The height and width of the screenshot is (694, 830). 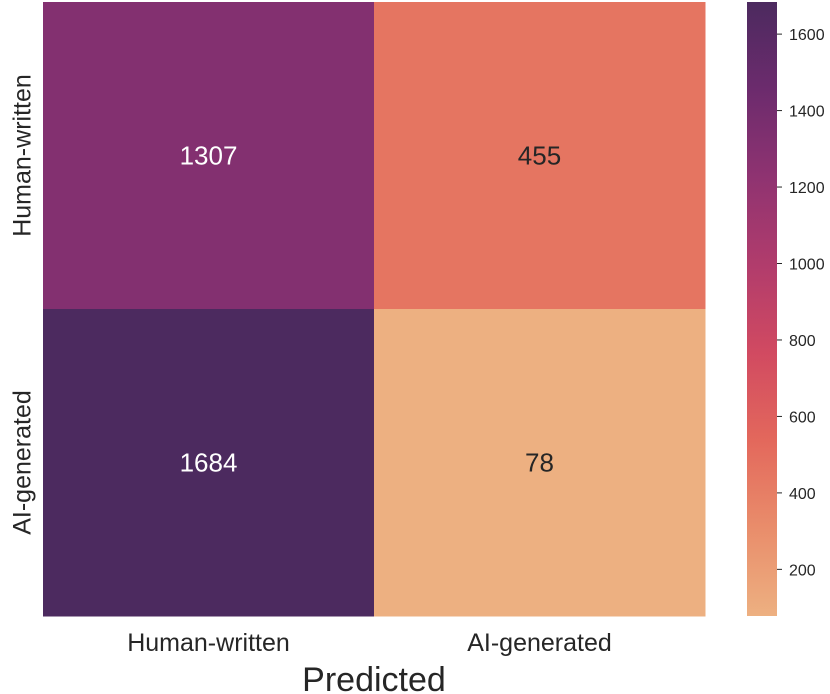 I want to click on colorbar-tick-label-7: 1600, so click(x=807, y=35).